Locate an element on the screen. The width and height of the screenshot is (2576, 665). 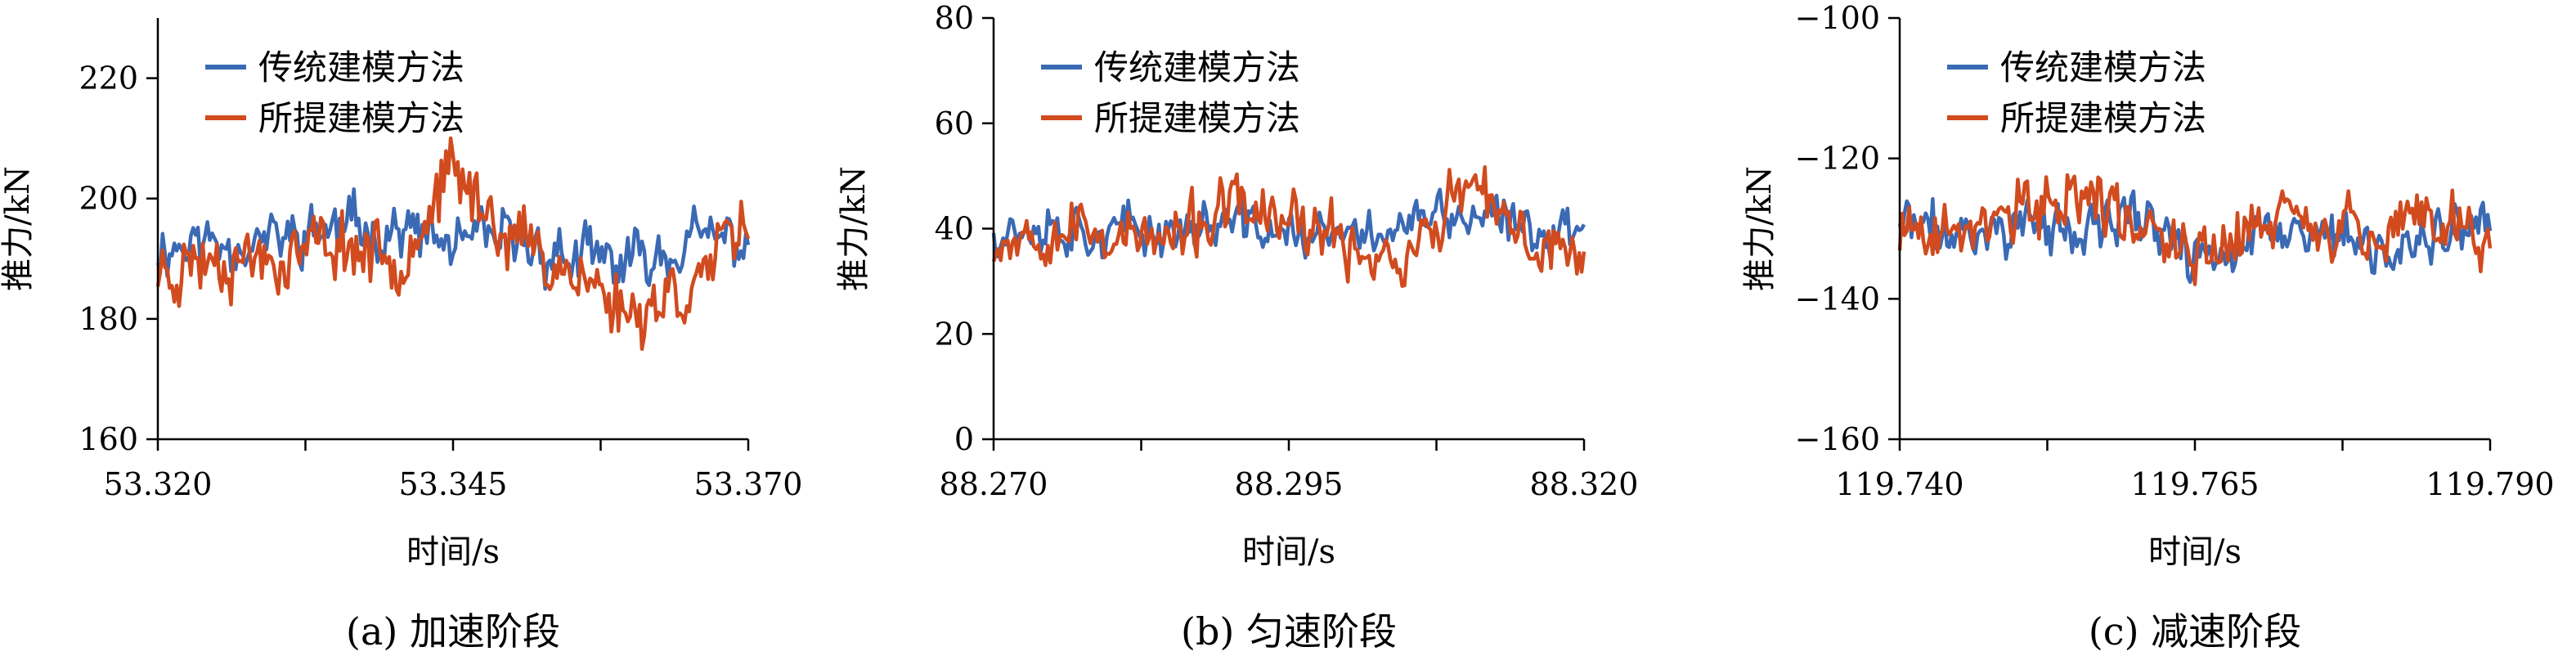
x-tick-label: 53.320 is located at coordinates (158, 484).